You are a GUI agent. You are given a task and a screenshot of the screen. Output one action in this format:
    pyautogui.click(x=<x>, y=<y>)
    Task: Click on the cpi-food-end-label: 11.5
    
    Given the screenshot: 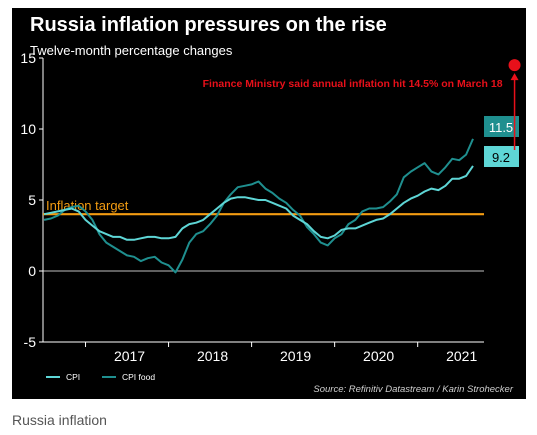 What is the action you would take?
    pyautogui.click(x=501, y=127)
    